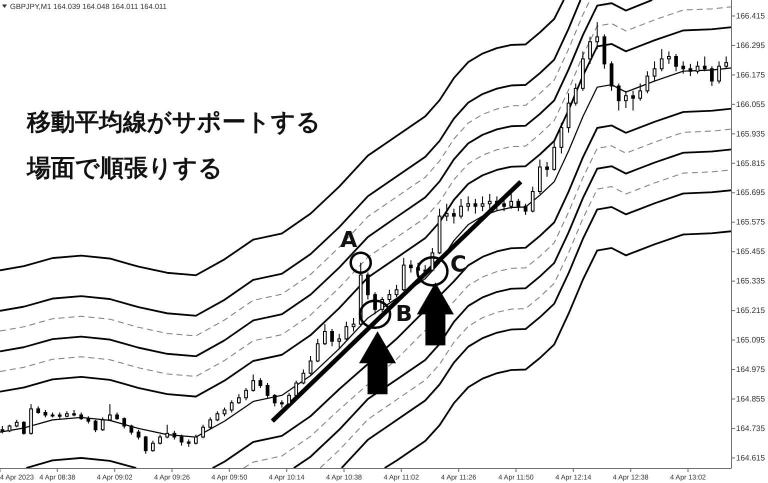 Image resolution: width=768 pixels, height=483 pixels. I want to click on annotation: B, so click(404, 314).